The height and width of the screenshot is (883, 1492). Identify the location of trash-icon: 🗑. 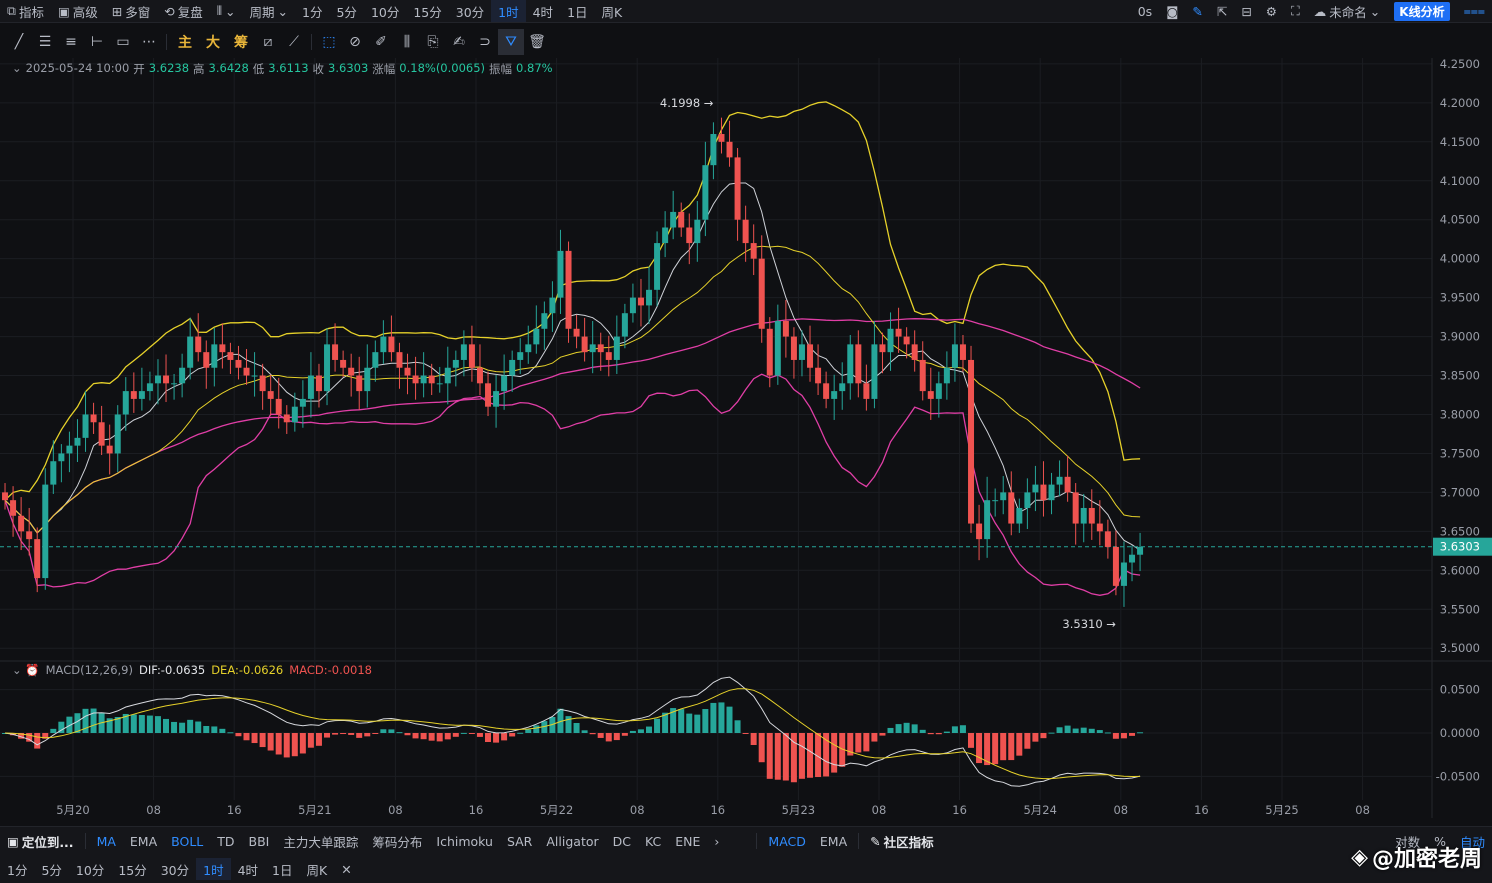
(537, 42).